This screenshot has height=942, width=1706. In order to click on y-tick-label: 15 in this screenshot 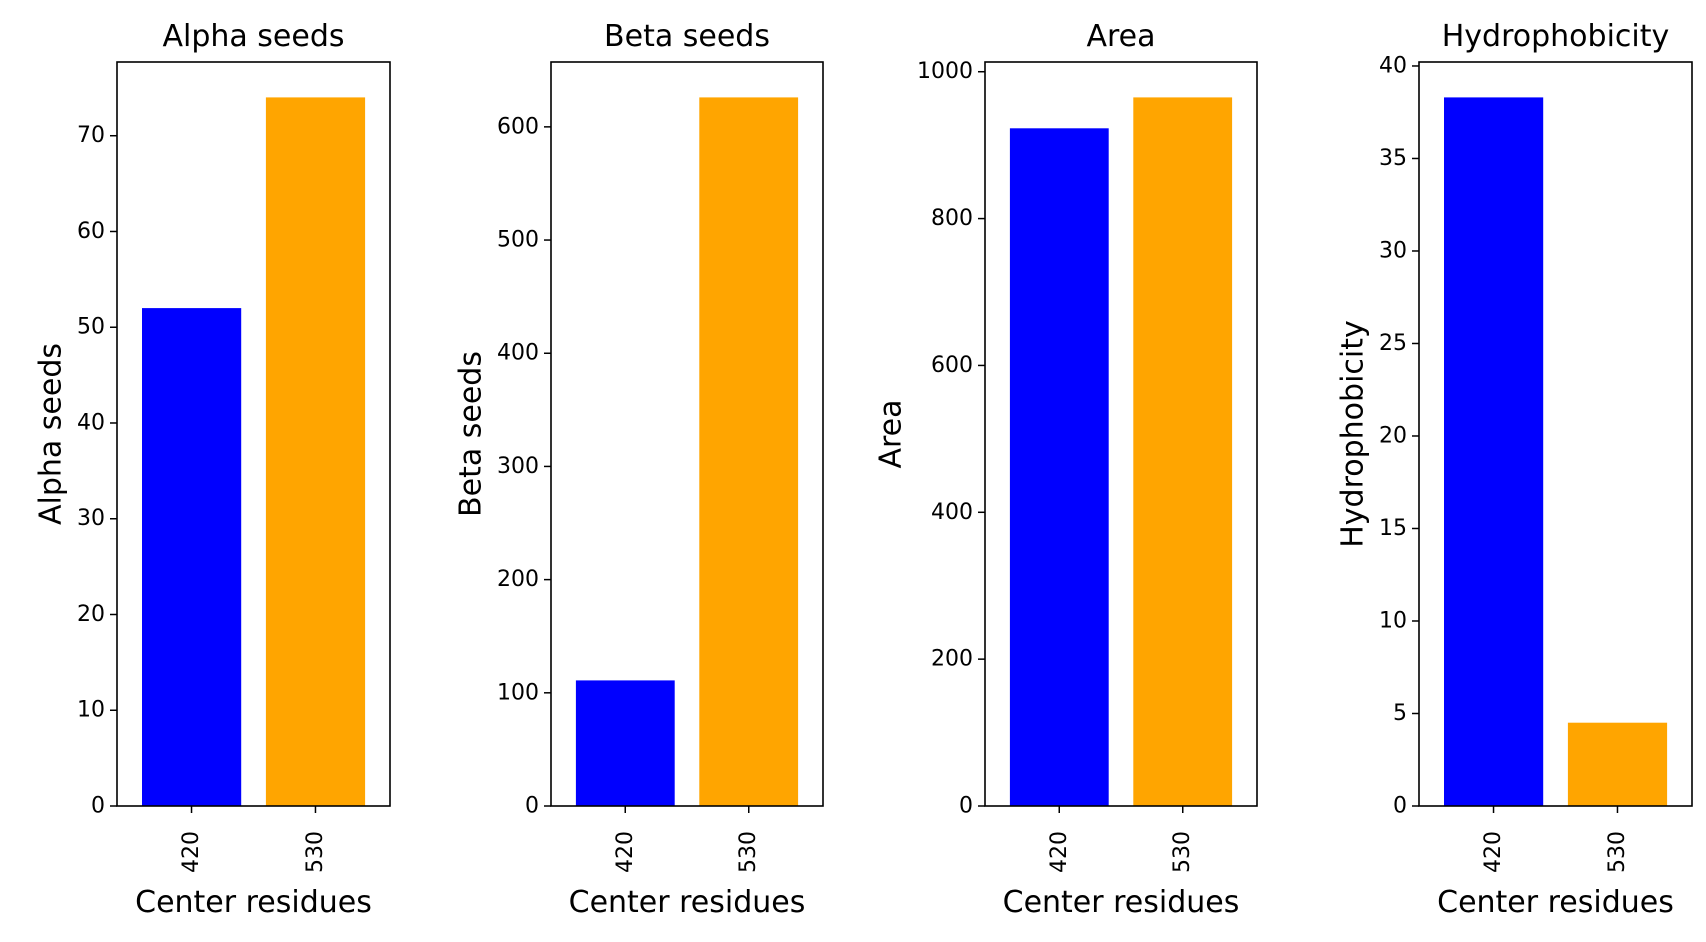, I will do `click(1393, 528)`.